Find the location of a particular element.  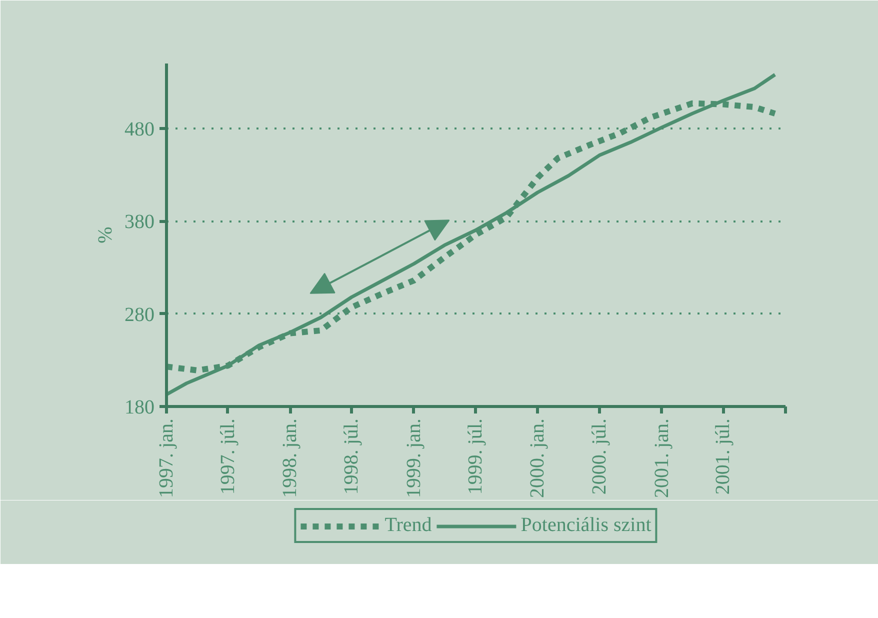

y-tick-label: 480 is located at coordinates (139, 129).